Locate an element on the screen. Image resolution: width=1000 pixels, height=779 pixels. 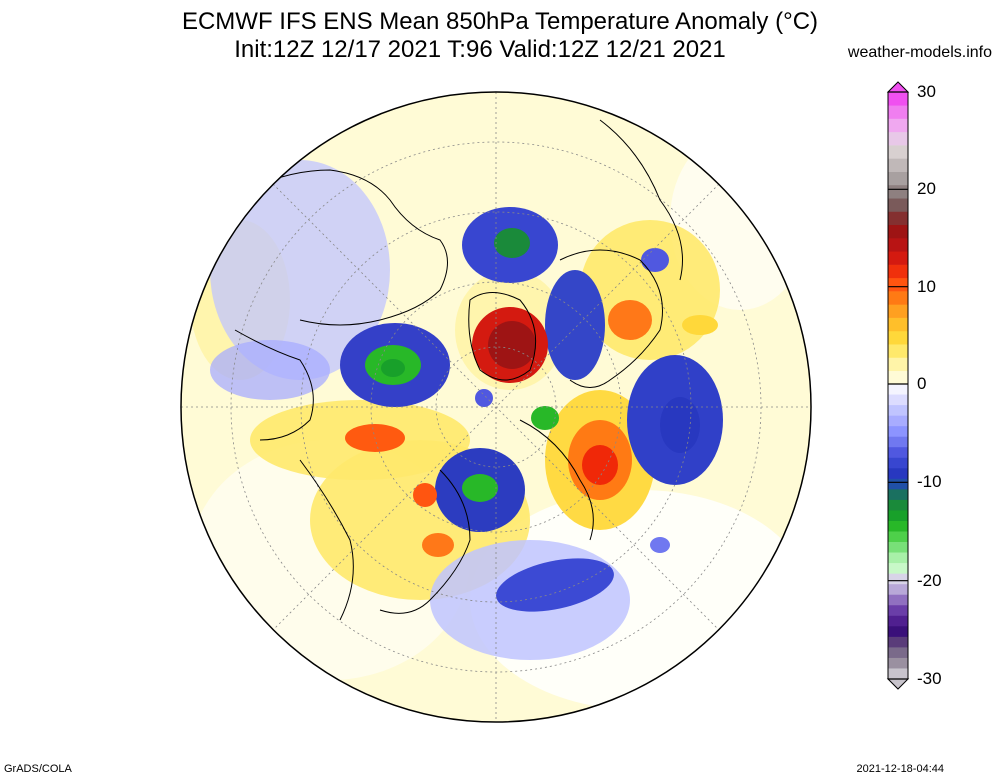
north-america-coastline is located at coordinates (611, 318).